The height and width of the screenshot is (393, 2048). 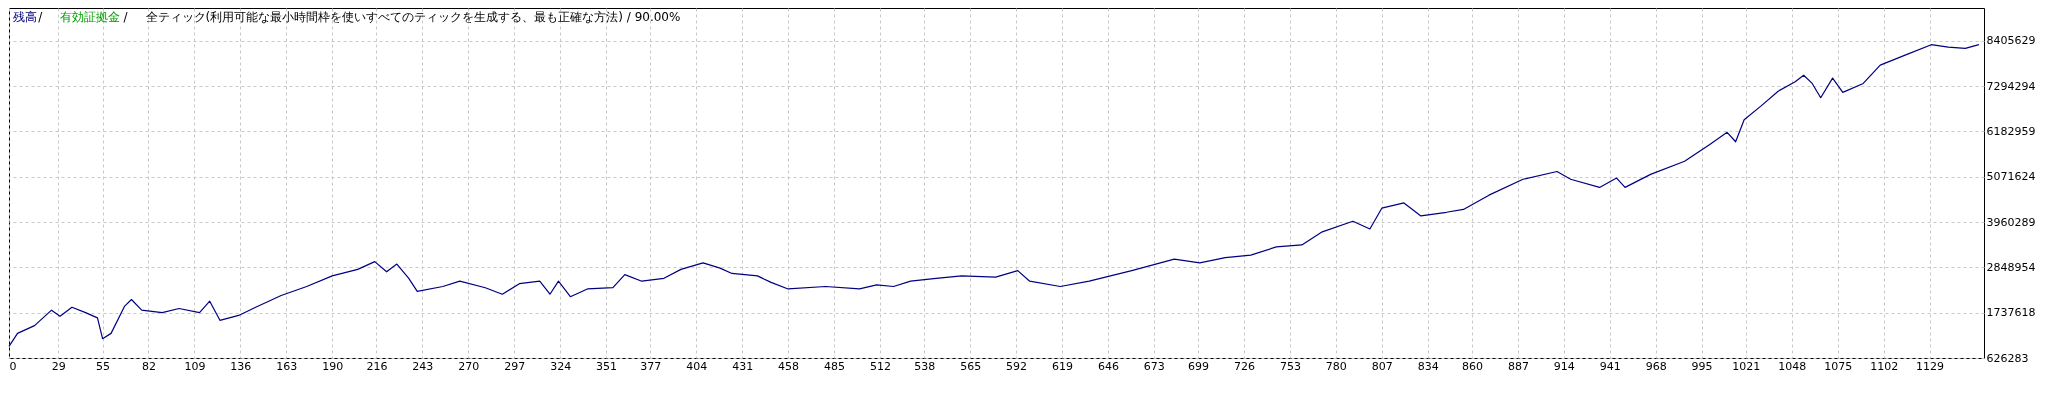 I want to click on x-tick-label: 592, so click(x=1017, y=366).